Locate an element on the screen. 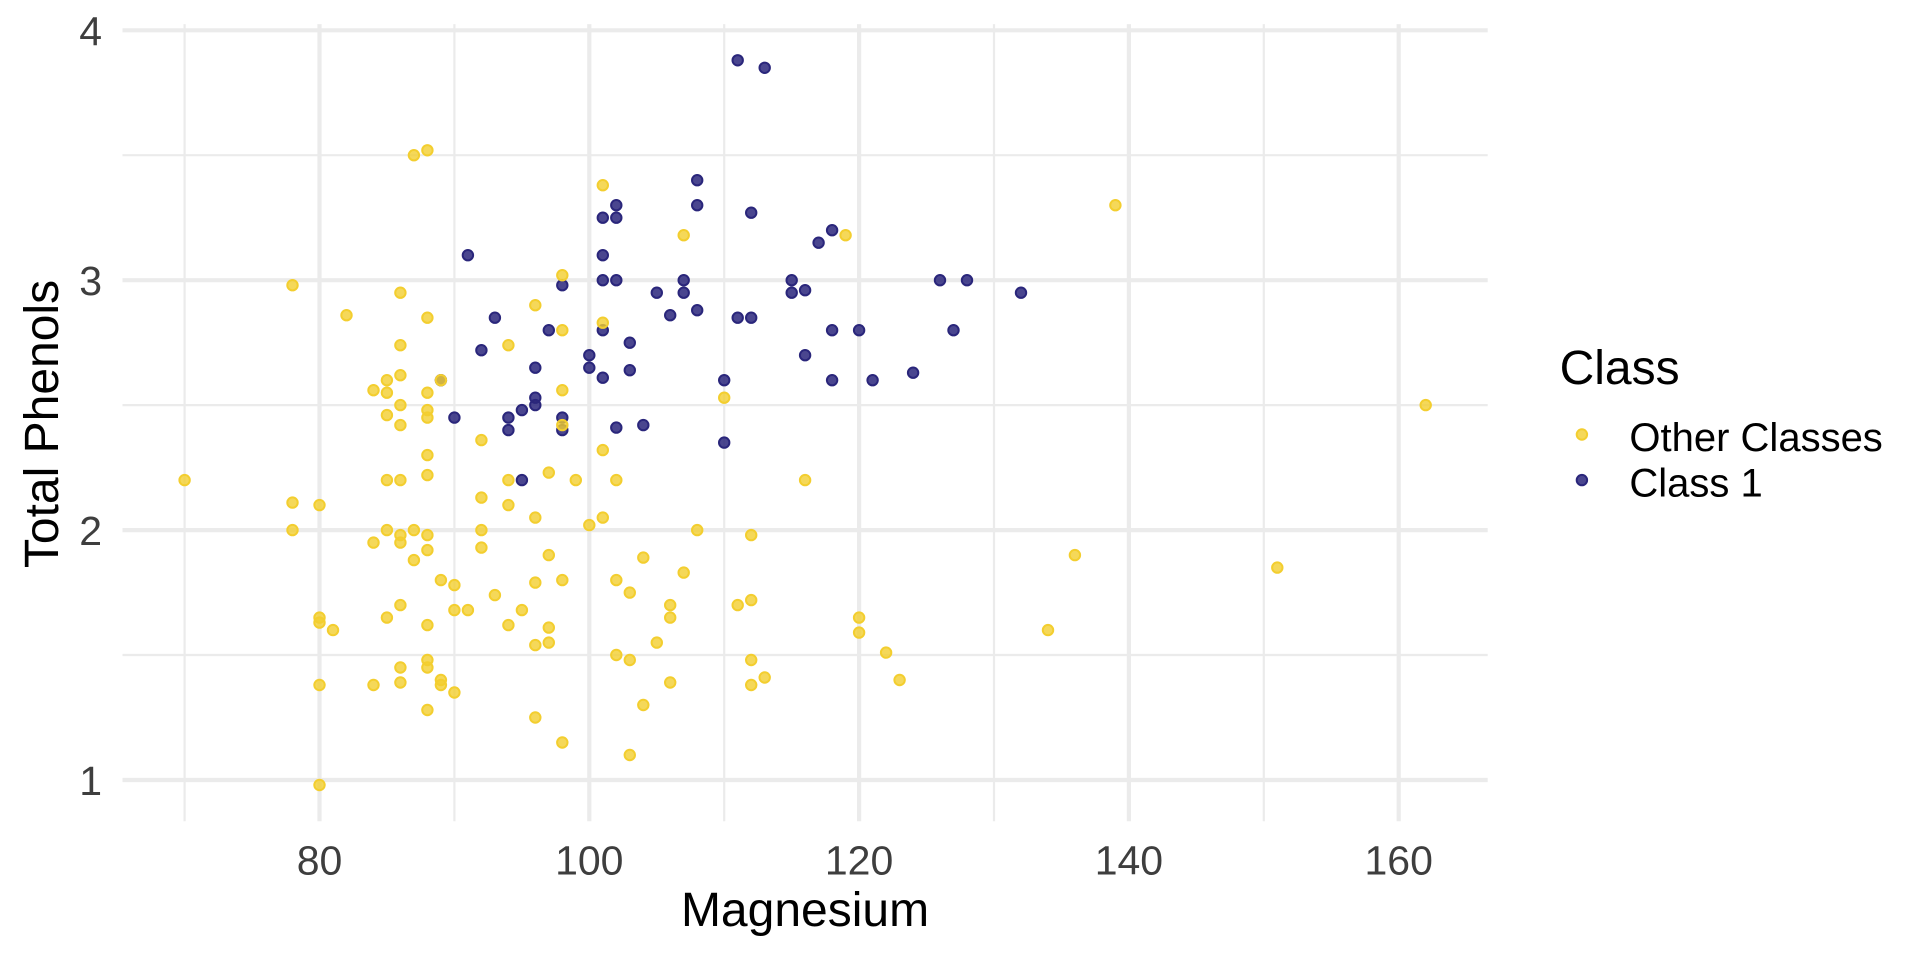 This screenshot has width=1920, height=965. svg-text: 140 is located at coordinates (1129, 860).